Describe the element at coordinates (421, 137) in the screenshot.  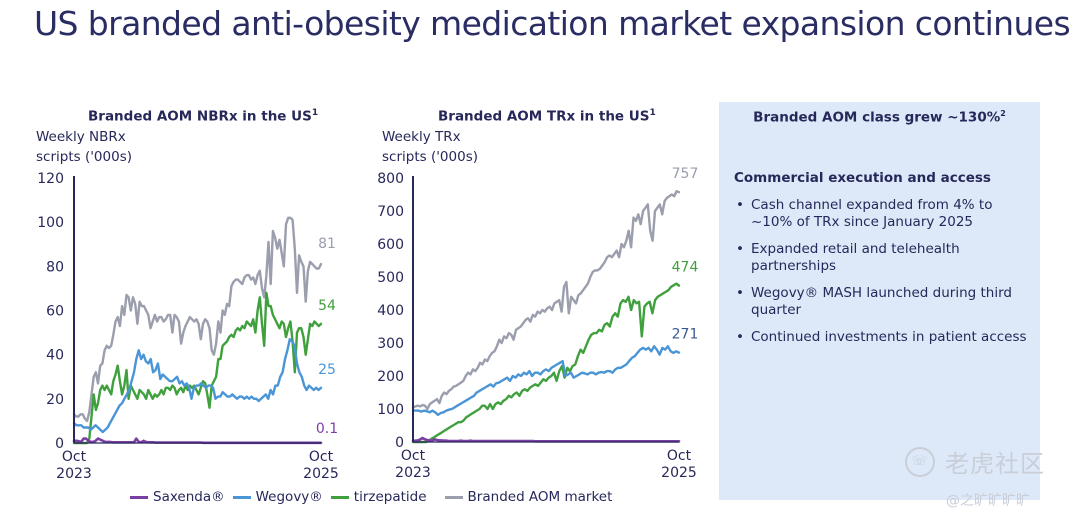
I see `trx-y-axis-label-line1: Weekly TRx` at that location.